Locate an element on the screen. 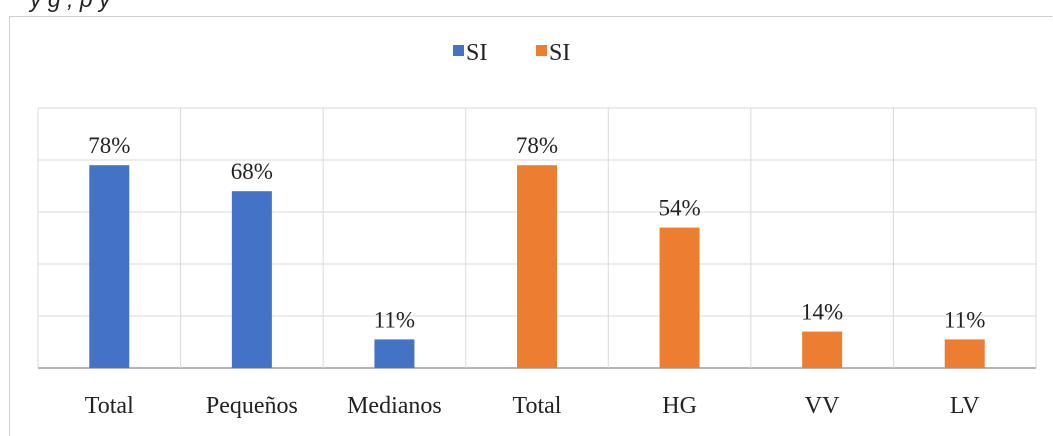  data-label: 54% is located at coordinates (679, 208).